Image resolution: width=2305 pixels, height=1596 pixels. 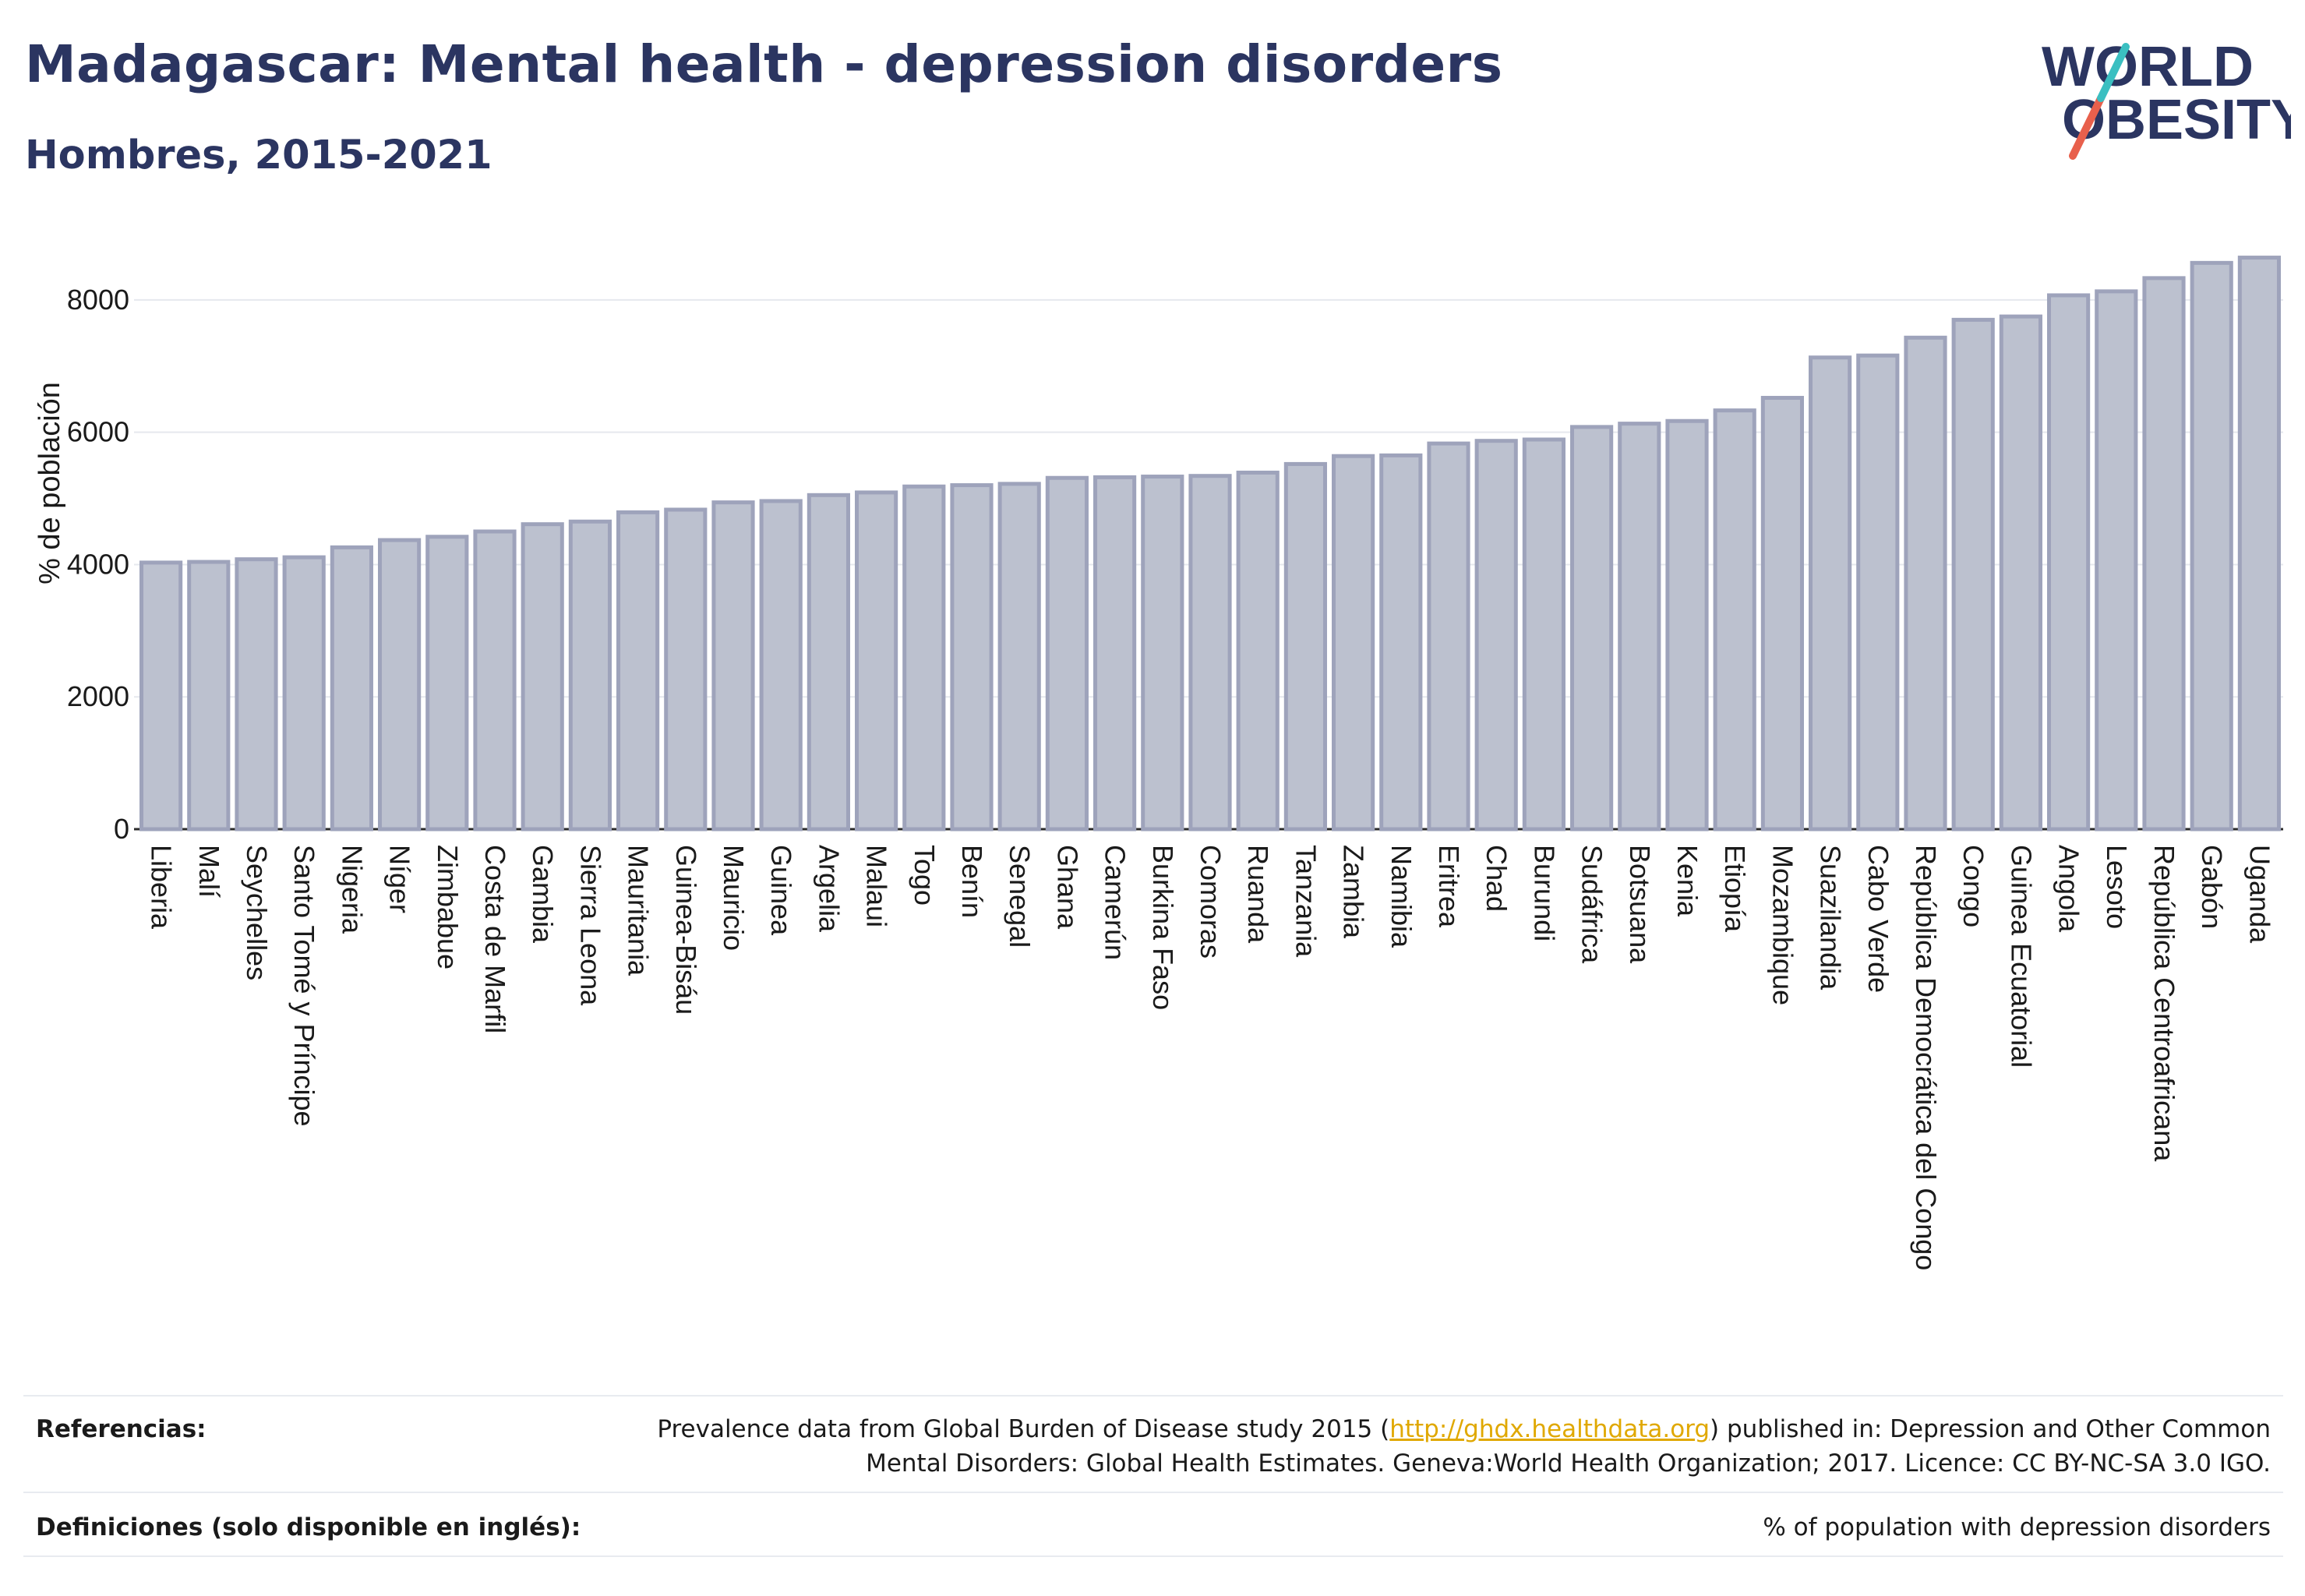 I want to click on x-tick-label: Burundi, so click(x=1544, y=893).